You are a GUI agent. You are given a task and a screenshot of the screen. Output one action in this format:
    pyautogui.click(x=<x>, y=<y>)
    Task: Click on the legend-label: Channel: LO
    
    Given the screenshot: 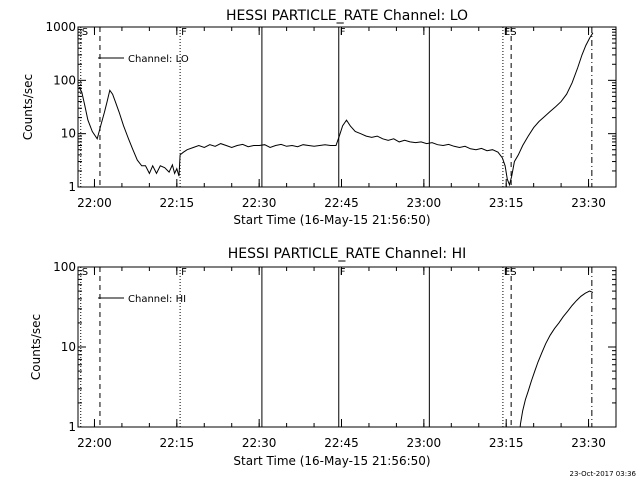 What is the action you would take?
    pyautogui.click(x=158, y=59)
    